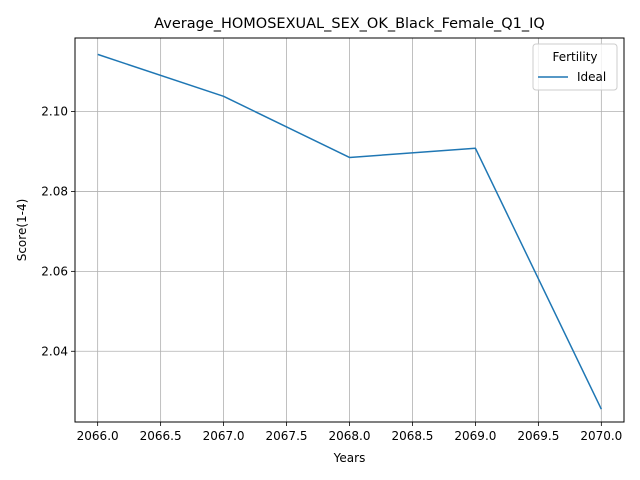 The image size is (640, 480). What do you see at coordinates (54, 351) in the screenshot?
I see `y-tick-label: 2.04` at bounding box center [54, 351].